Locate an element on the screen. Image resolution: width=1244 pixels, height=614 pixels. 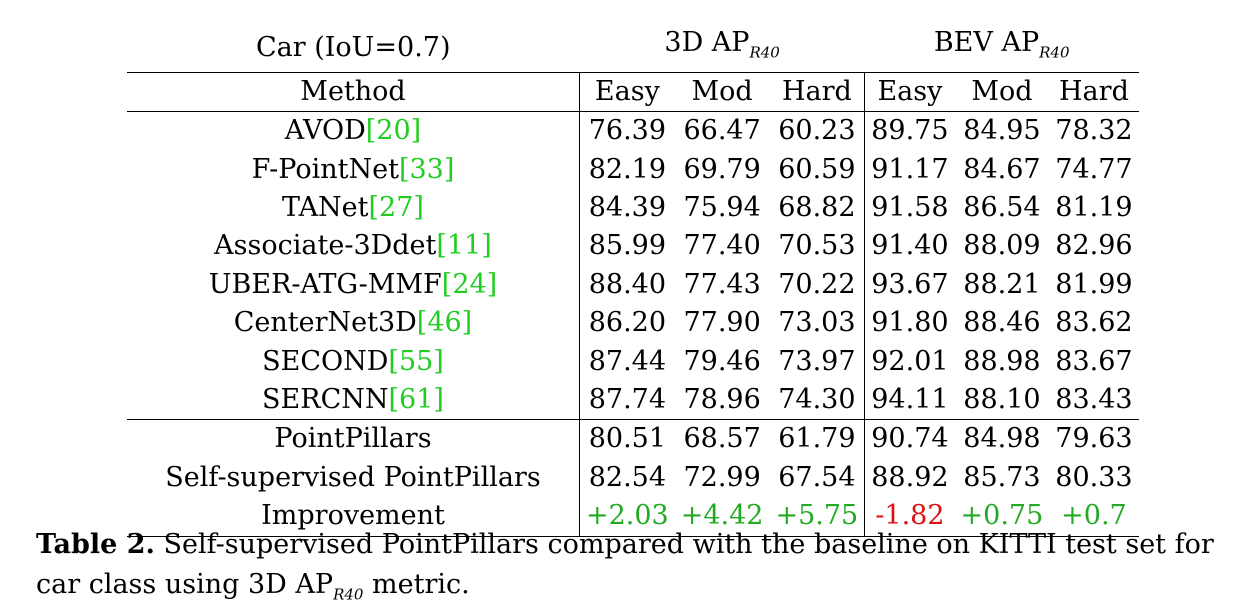
caption-subscript: R40 is located at coordinates (348, 594).